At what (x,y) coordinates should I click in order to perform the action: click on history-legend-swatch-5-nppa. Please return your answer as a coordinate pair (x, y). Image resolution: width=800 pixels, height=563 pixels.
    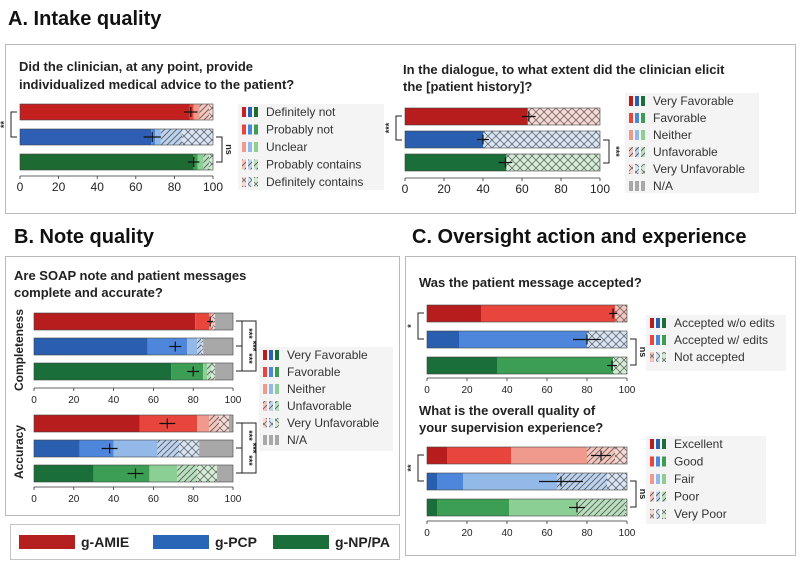
    Looking at the image, I should click on (643, 186).